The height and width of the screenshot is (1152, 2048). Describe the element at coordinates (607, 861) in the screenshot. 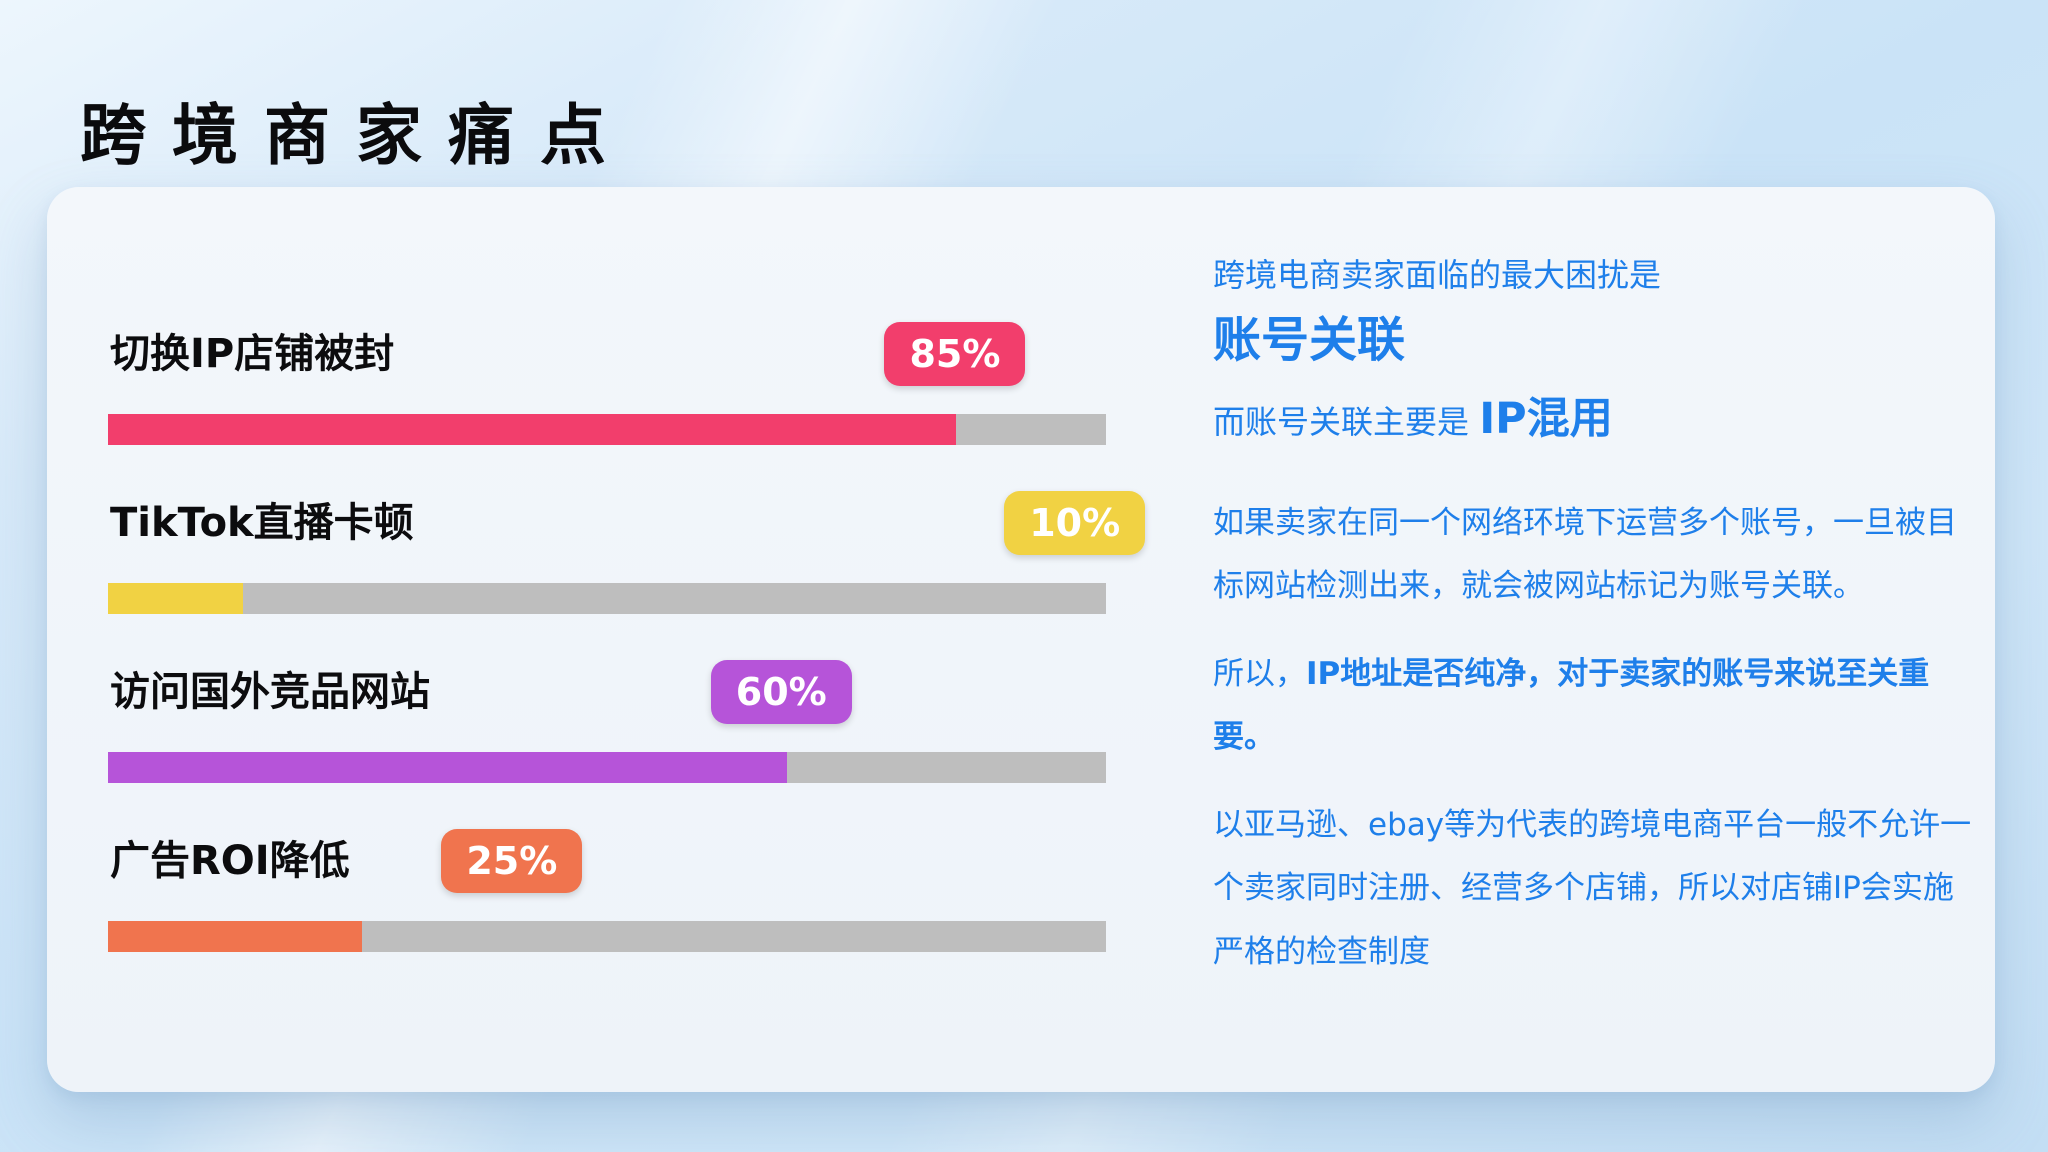

I see `chart-row-header: 广告ROI降低 25%` at that location.